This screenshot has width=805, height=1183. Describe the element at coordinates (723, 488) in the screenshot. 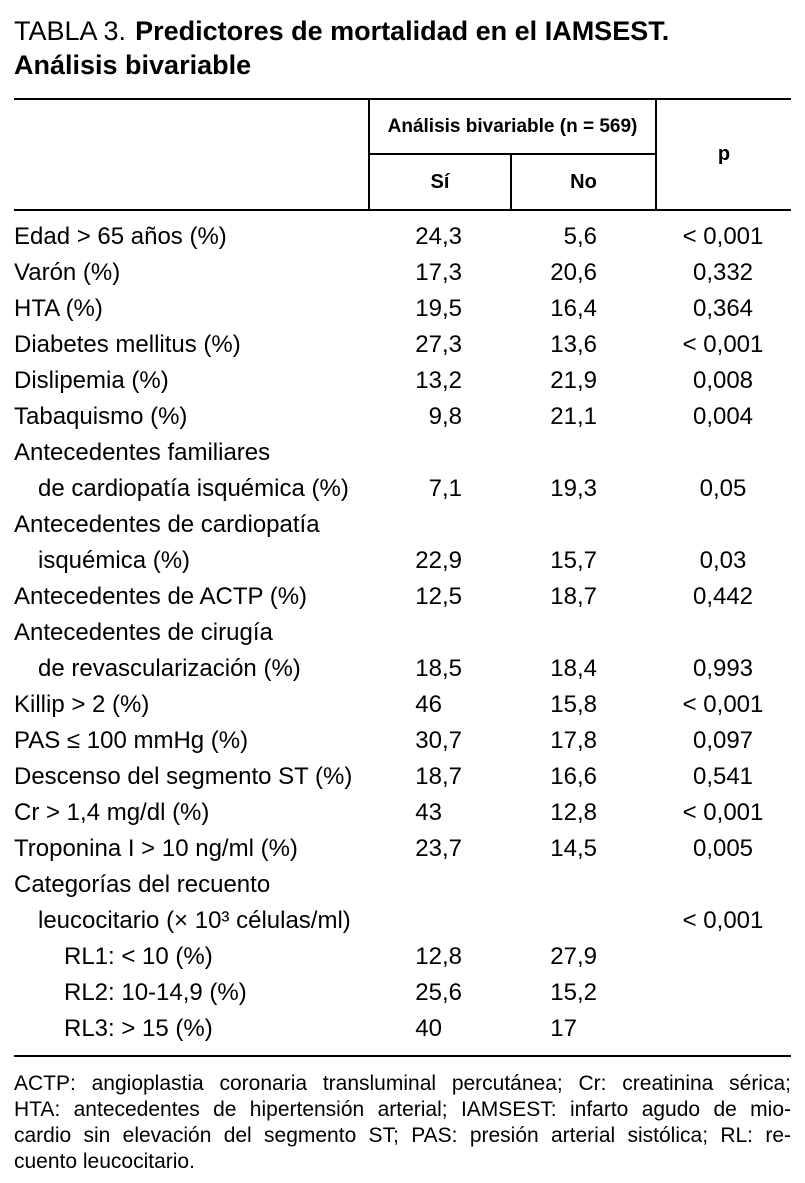

I see `cell-p: 0,05` at that location.